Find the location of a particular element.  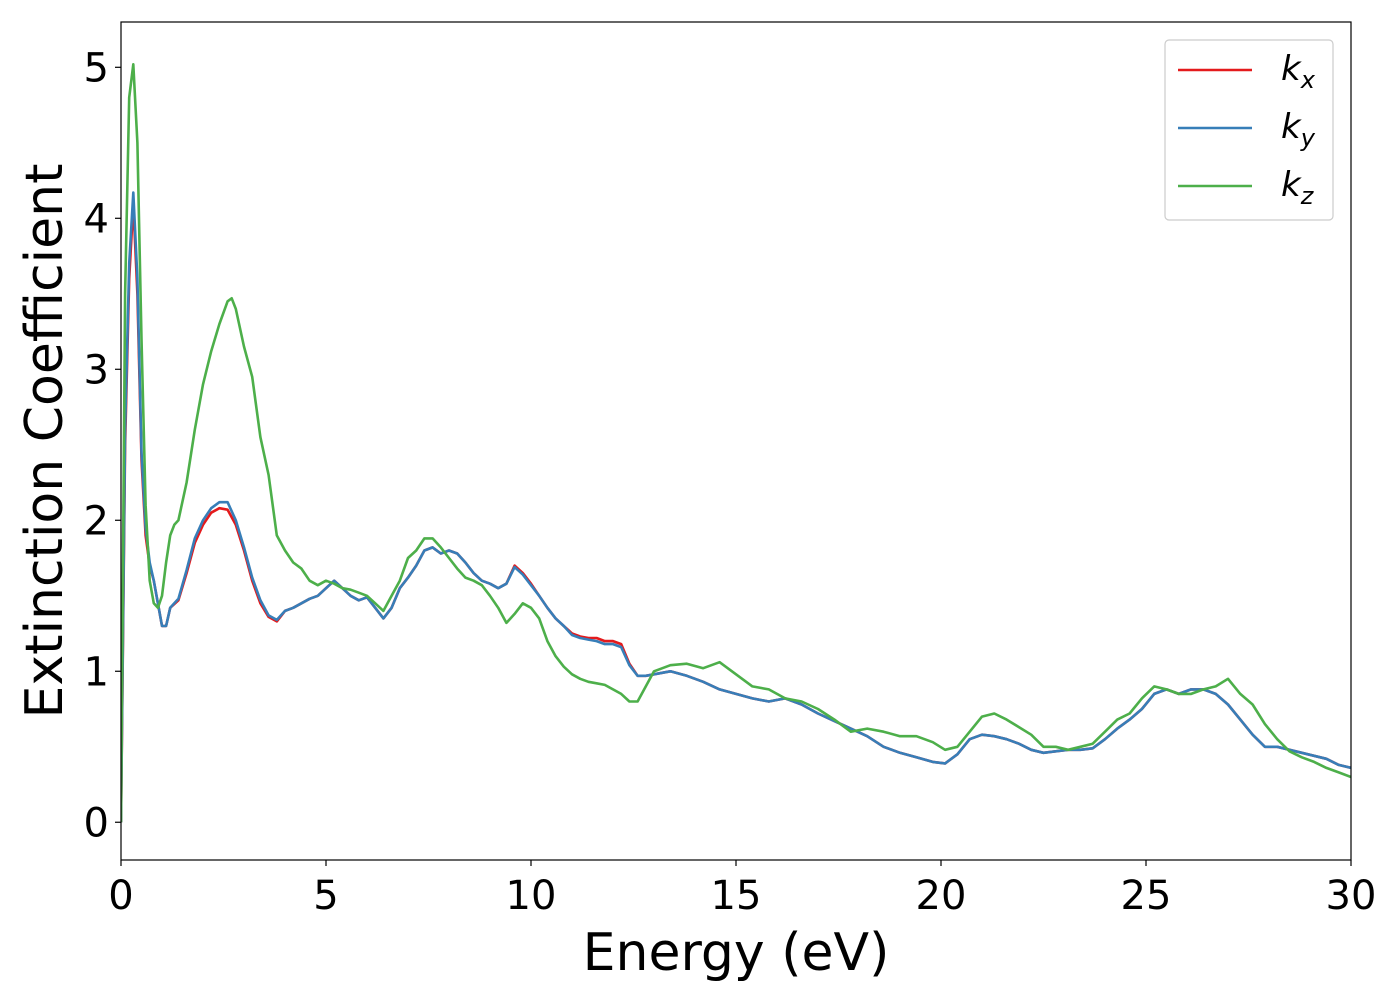

x-tick-label: 25 is located at coordinates (1146, 896).